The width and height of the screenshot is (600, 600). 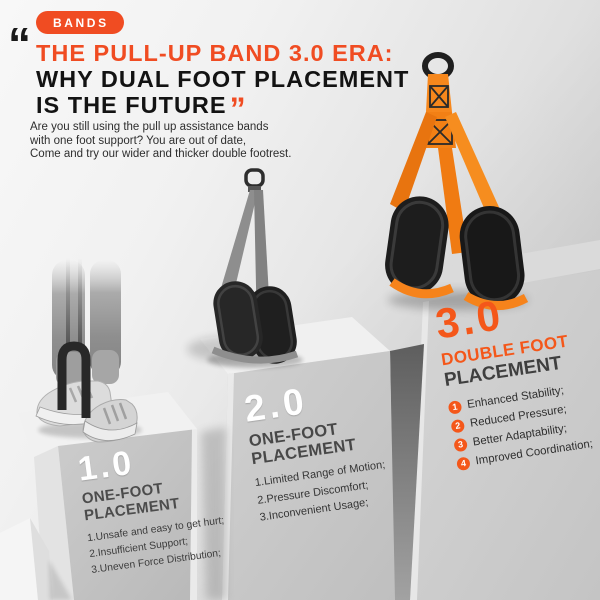 What do you see at coordinates (68, 304) in the screenshot?
I see `hanging-band-line-left` at bounding box center [68, 304].